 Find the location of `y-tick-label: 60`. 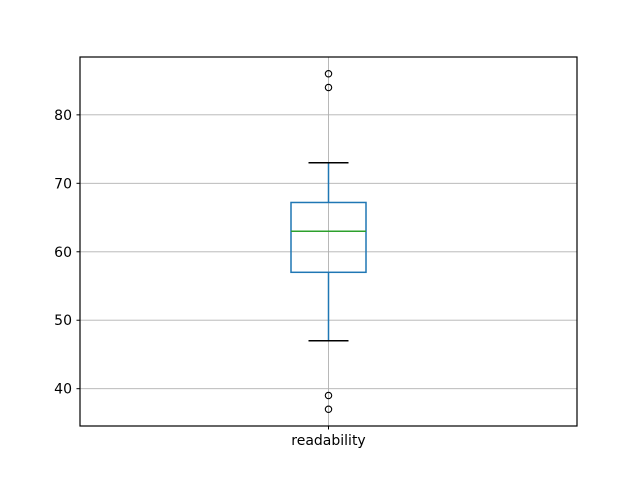

y-tick-label: 60 is located at coordinates (63, 253).